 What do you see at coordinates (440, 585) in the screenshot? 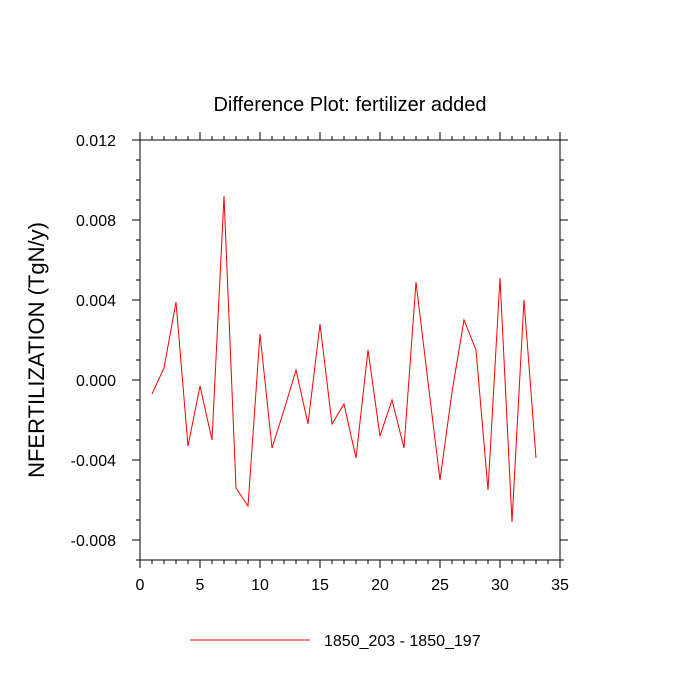
I see `x-tick-label: 25` at bounding box center [440, 585].